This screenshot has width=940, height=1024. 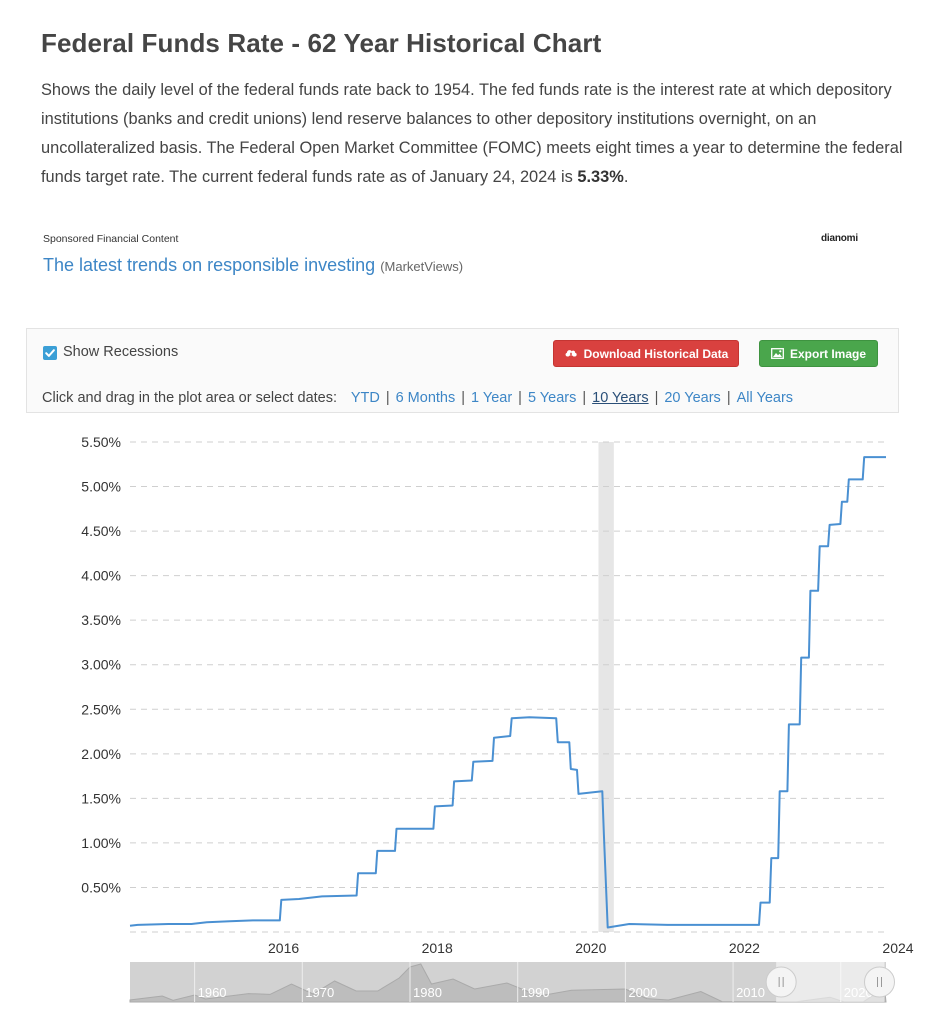 I want to click on y-tick-label: 2.50%, so click(x=101, y=709).